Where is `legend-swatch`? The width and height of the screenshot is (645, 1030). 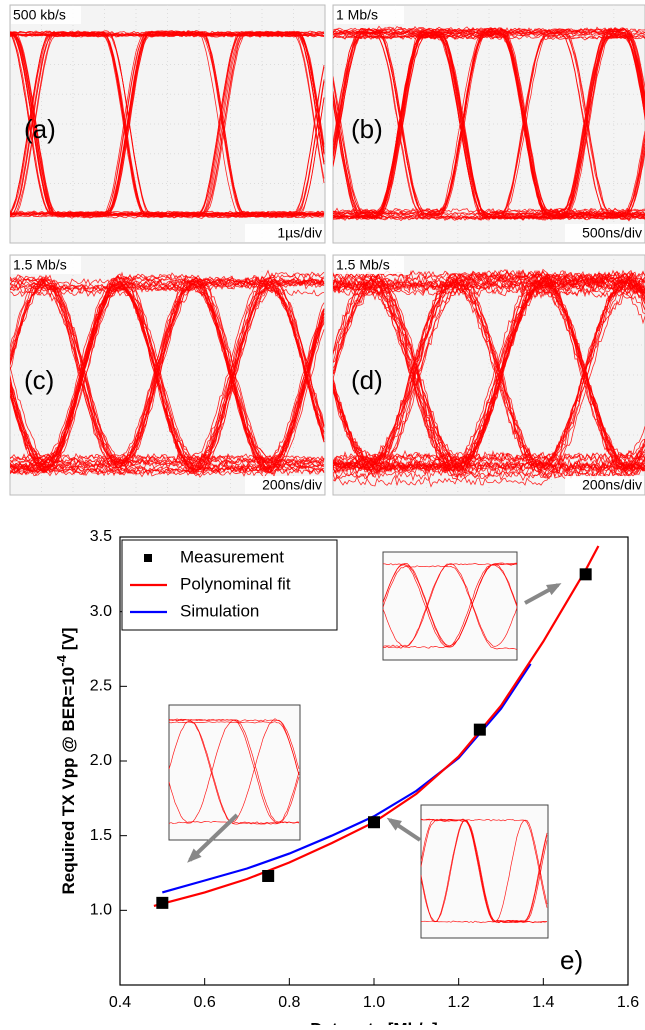
legend-swatch is located at coordinates (148, 558).